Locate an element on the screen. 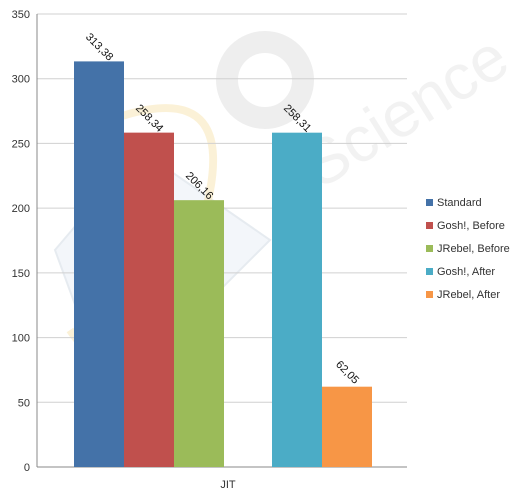 The height and width of the screenshot is (490, 513). y-tick-label: 50 is located at coordinates (24, 403).